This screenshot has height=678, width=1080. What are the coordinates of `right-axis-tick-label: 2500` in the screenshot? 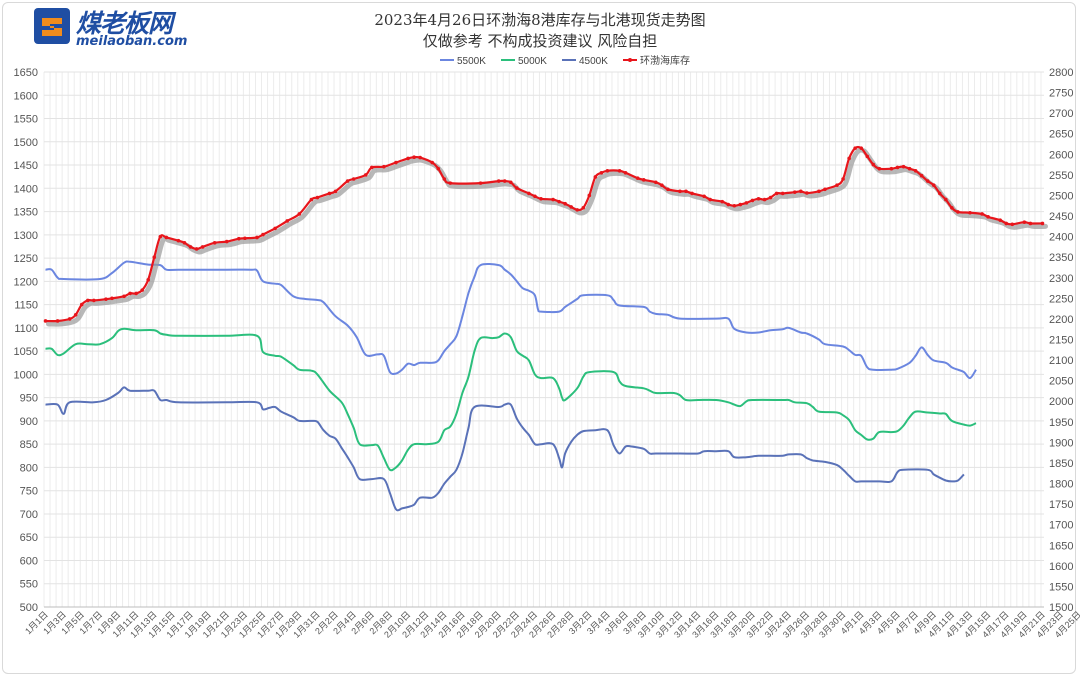 It's located at (1061, 196).